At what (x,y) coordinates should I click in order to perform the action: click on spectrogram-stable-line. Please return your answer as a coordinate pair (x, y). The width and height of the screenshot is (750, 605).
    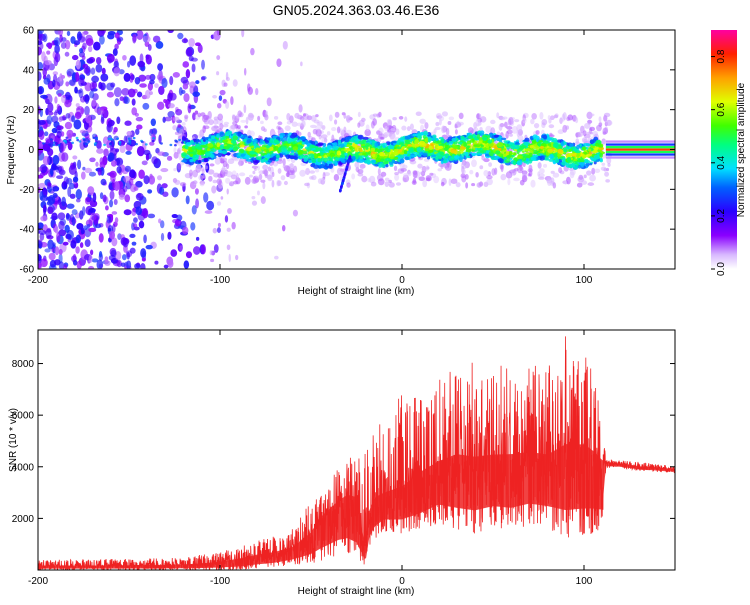
    Looking at the image, I should click on (640, 149).